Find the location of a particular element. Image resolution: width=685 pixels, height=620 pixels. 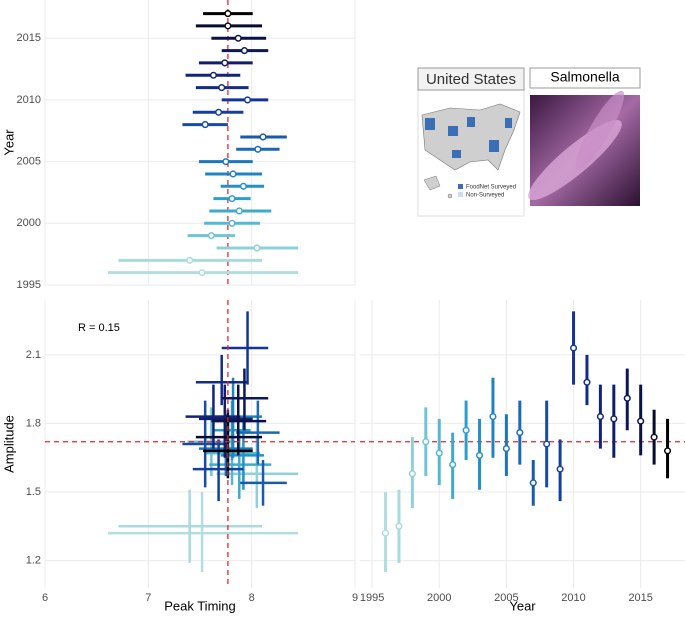

y-tick-label: 1.8 is located at coordinates (33, 423).